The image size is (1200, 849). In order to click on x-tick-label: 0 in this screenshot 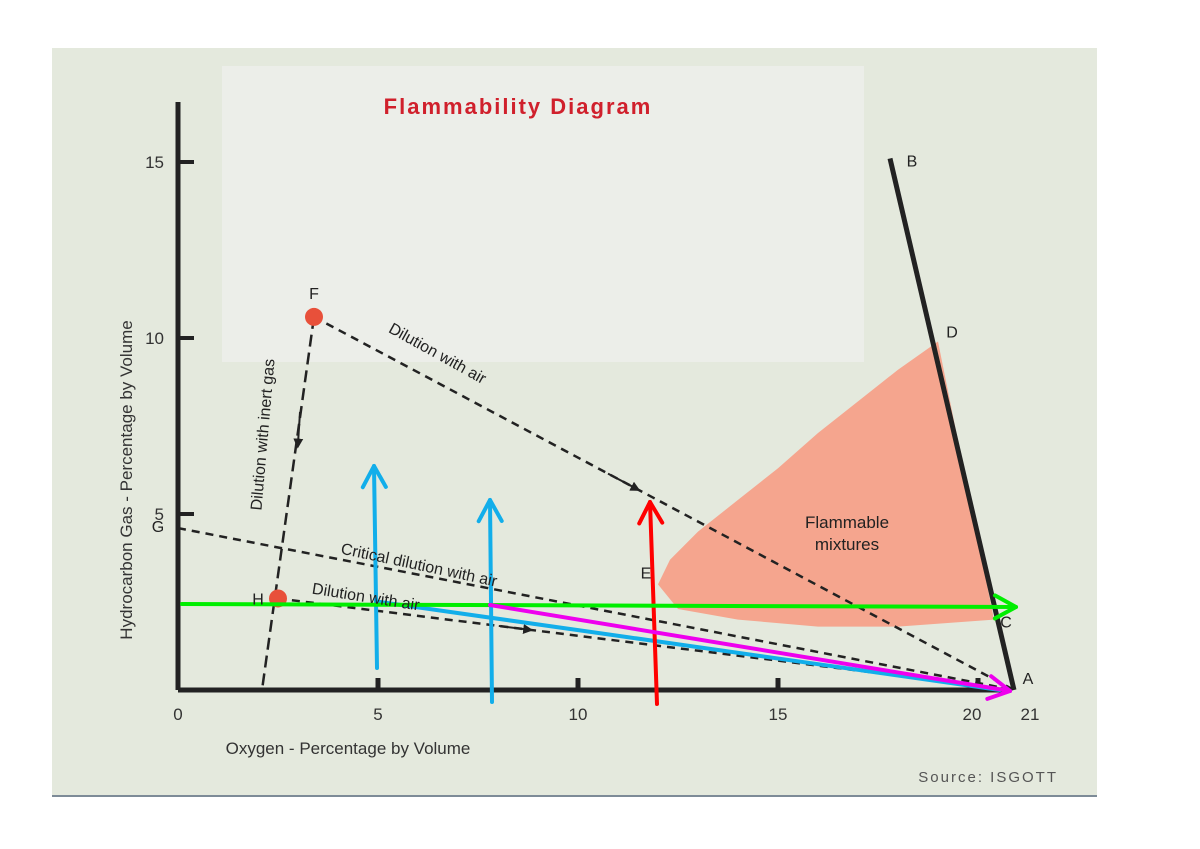, I will do `click(177, 714)`.